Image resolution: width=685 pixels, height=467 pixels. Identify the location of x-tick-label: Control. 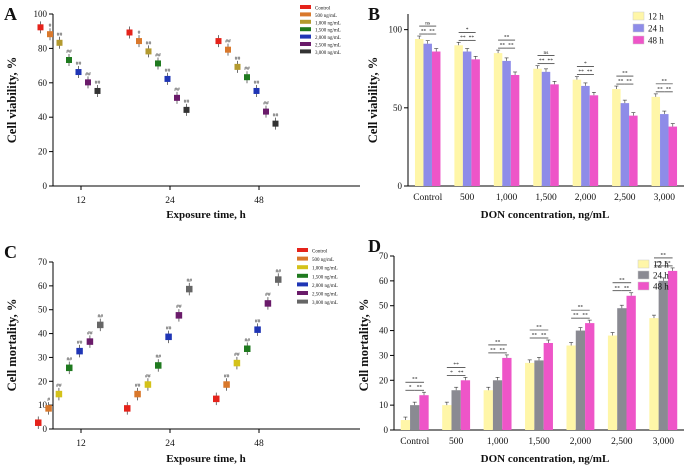
(427, 198).